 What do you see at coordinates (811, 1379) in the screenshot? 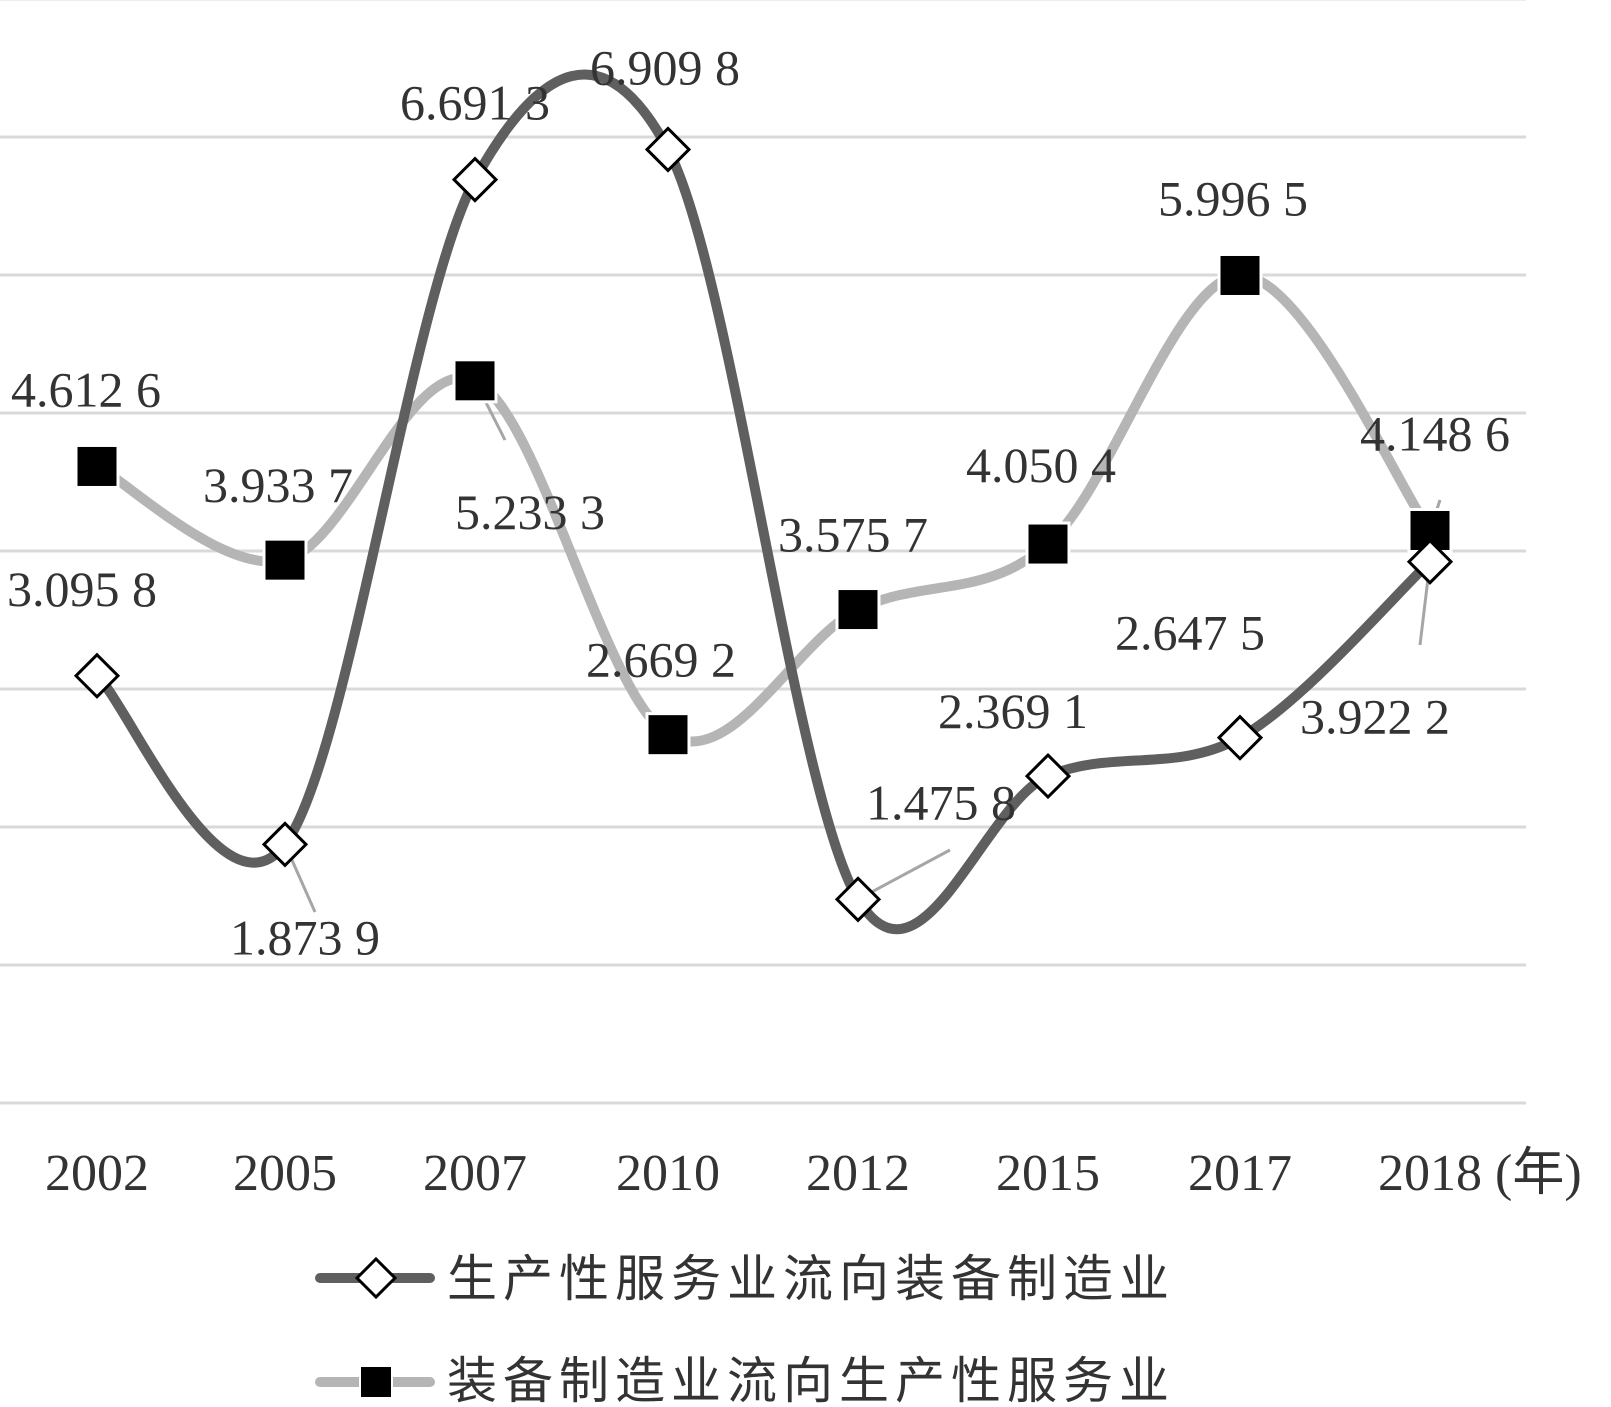
I see `legend-label-series-2: 装备制造业流向生产性服务业` at bounding box center [811, 1379].